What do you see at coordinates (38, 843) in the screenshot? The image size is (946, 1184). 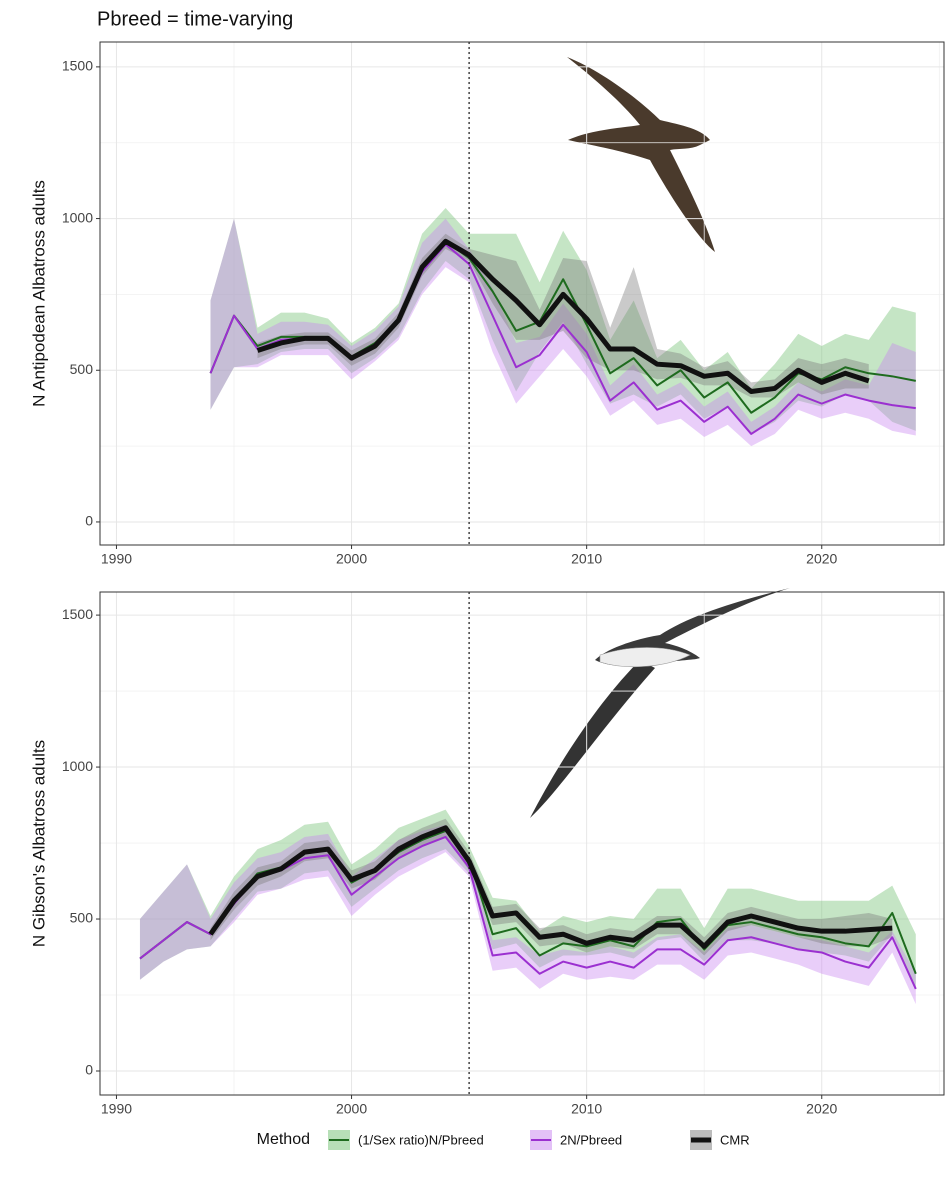 I see `y-axis-label: N Gibson's Albatross adults` at bounding box center [38, 843].